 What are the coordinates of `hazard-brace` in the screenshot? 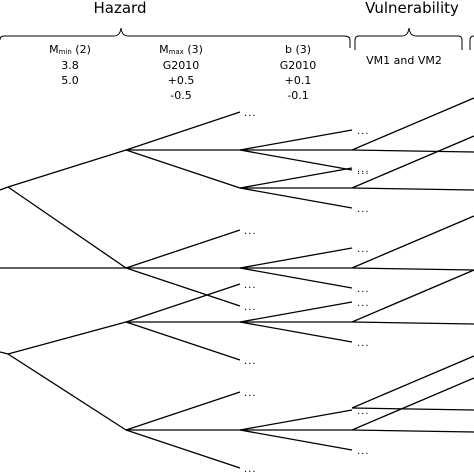 It's located at (175, 37).